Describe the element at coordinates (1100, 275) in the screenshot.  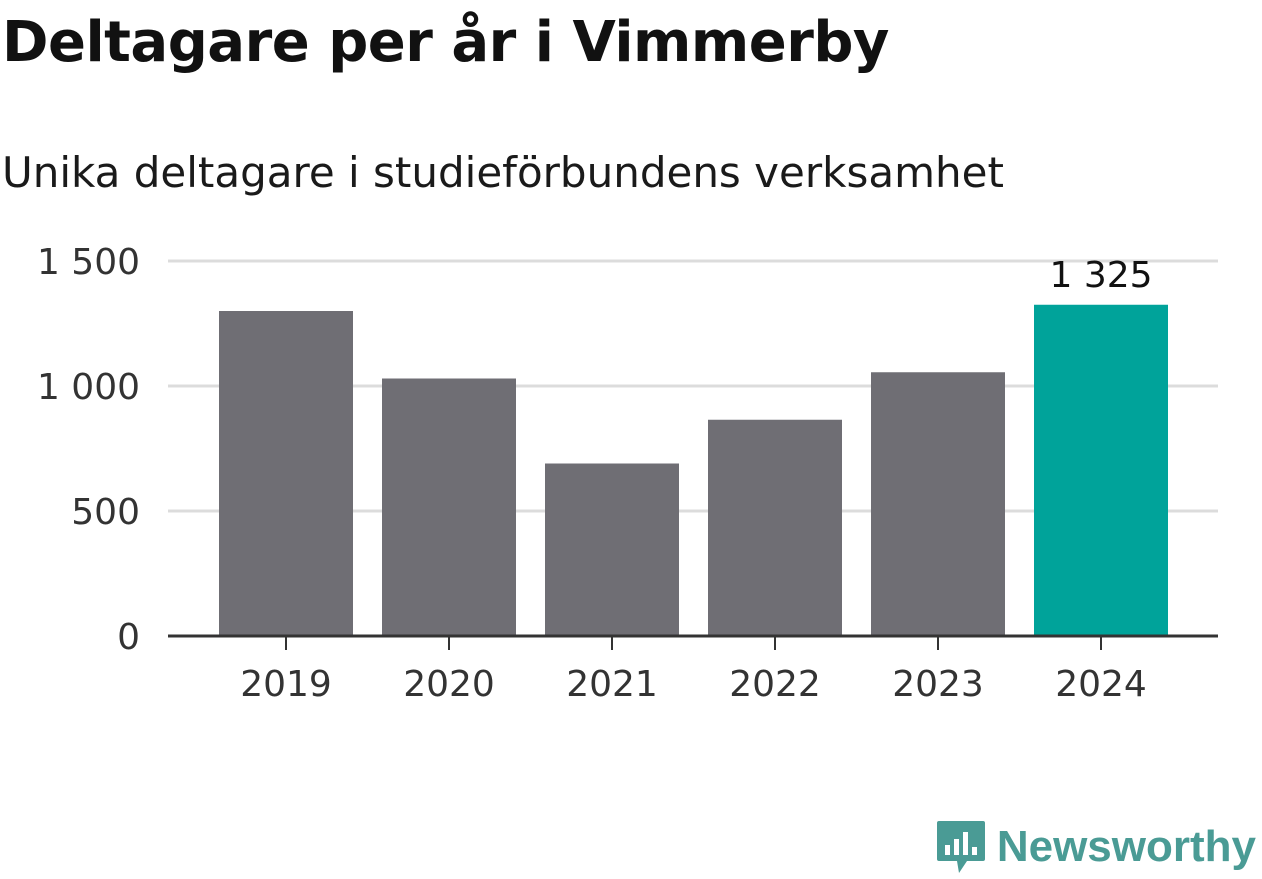
I see `data-label: 1 325` at that location.